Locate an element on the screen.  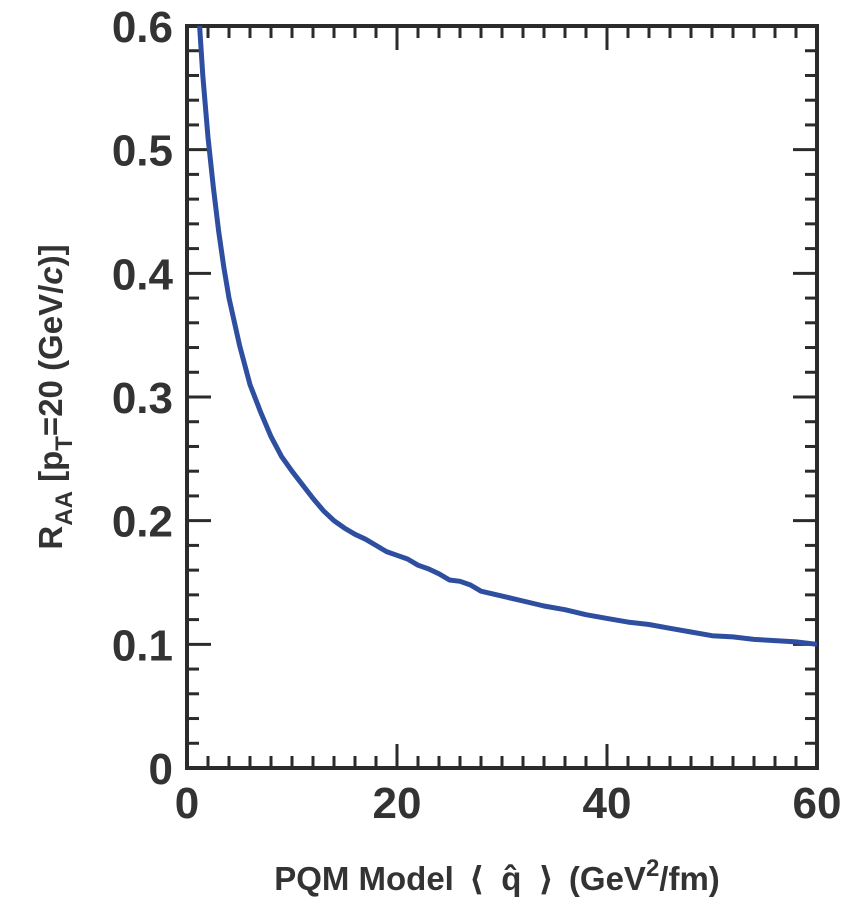
y-tick-label: 0.6 is located at coordinates (142, 27).